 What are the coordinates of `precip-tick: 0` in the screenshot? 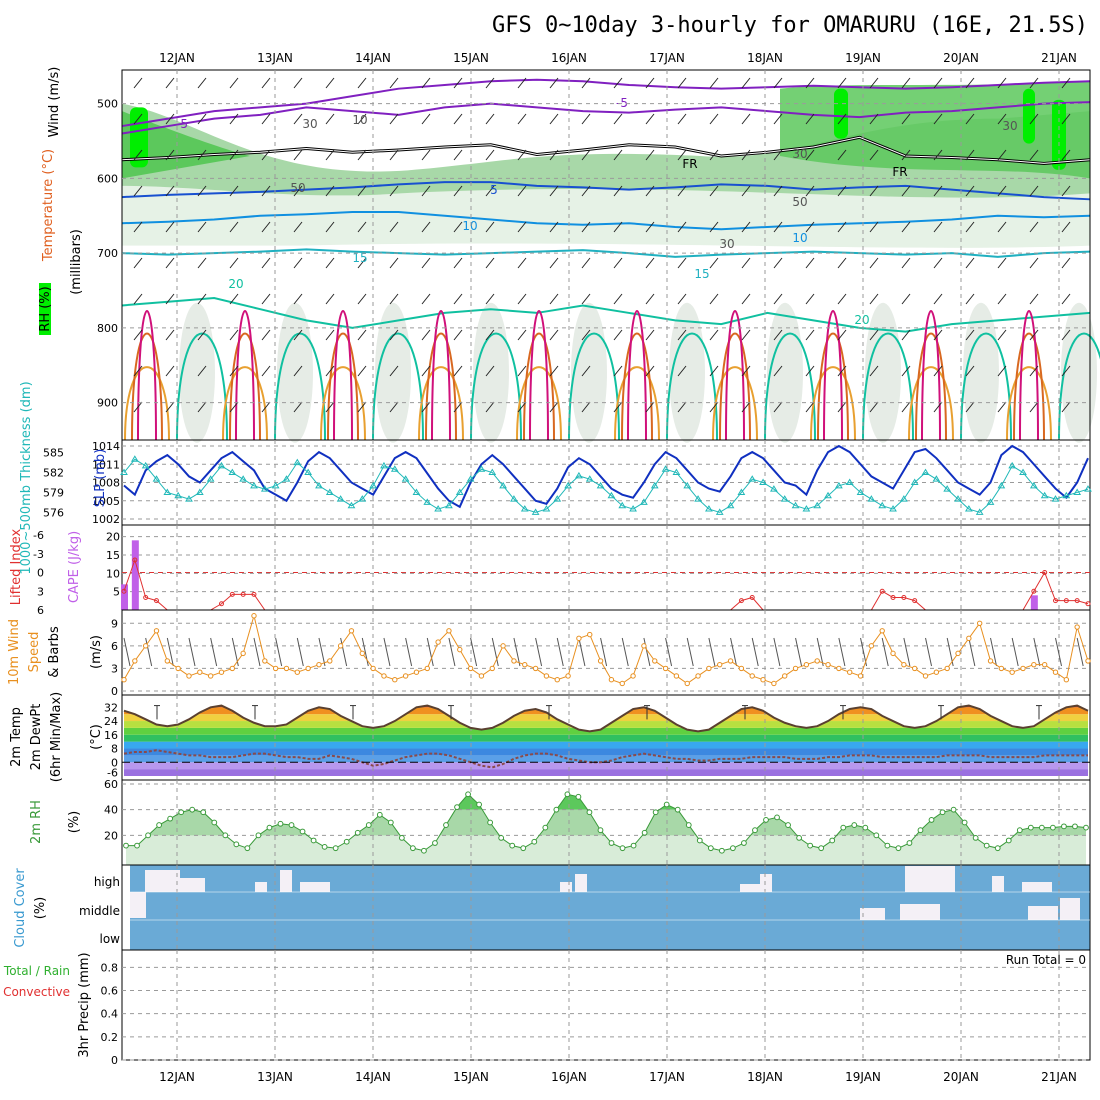 It's located at (114, 1060).